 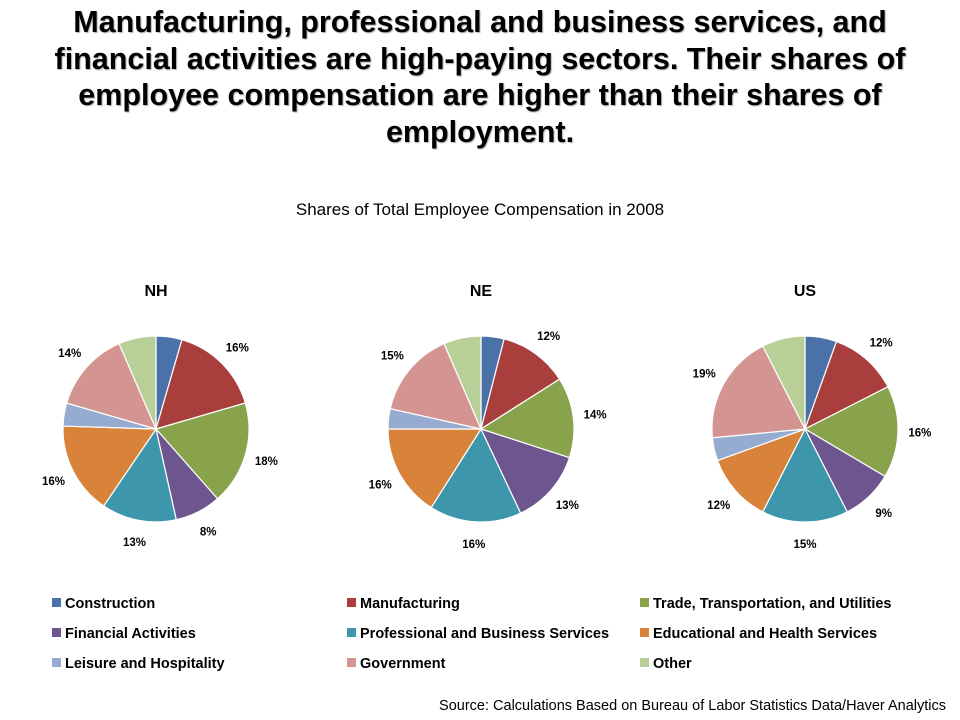 What do you see at coordinates (804, 545) in the screenshot?
I see `data-label-us-4: 15%` at bounding box center [804, 545].